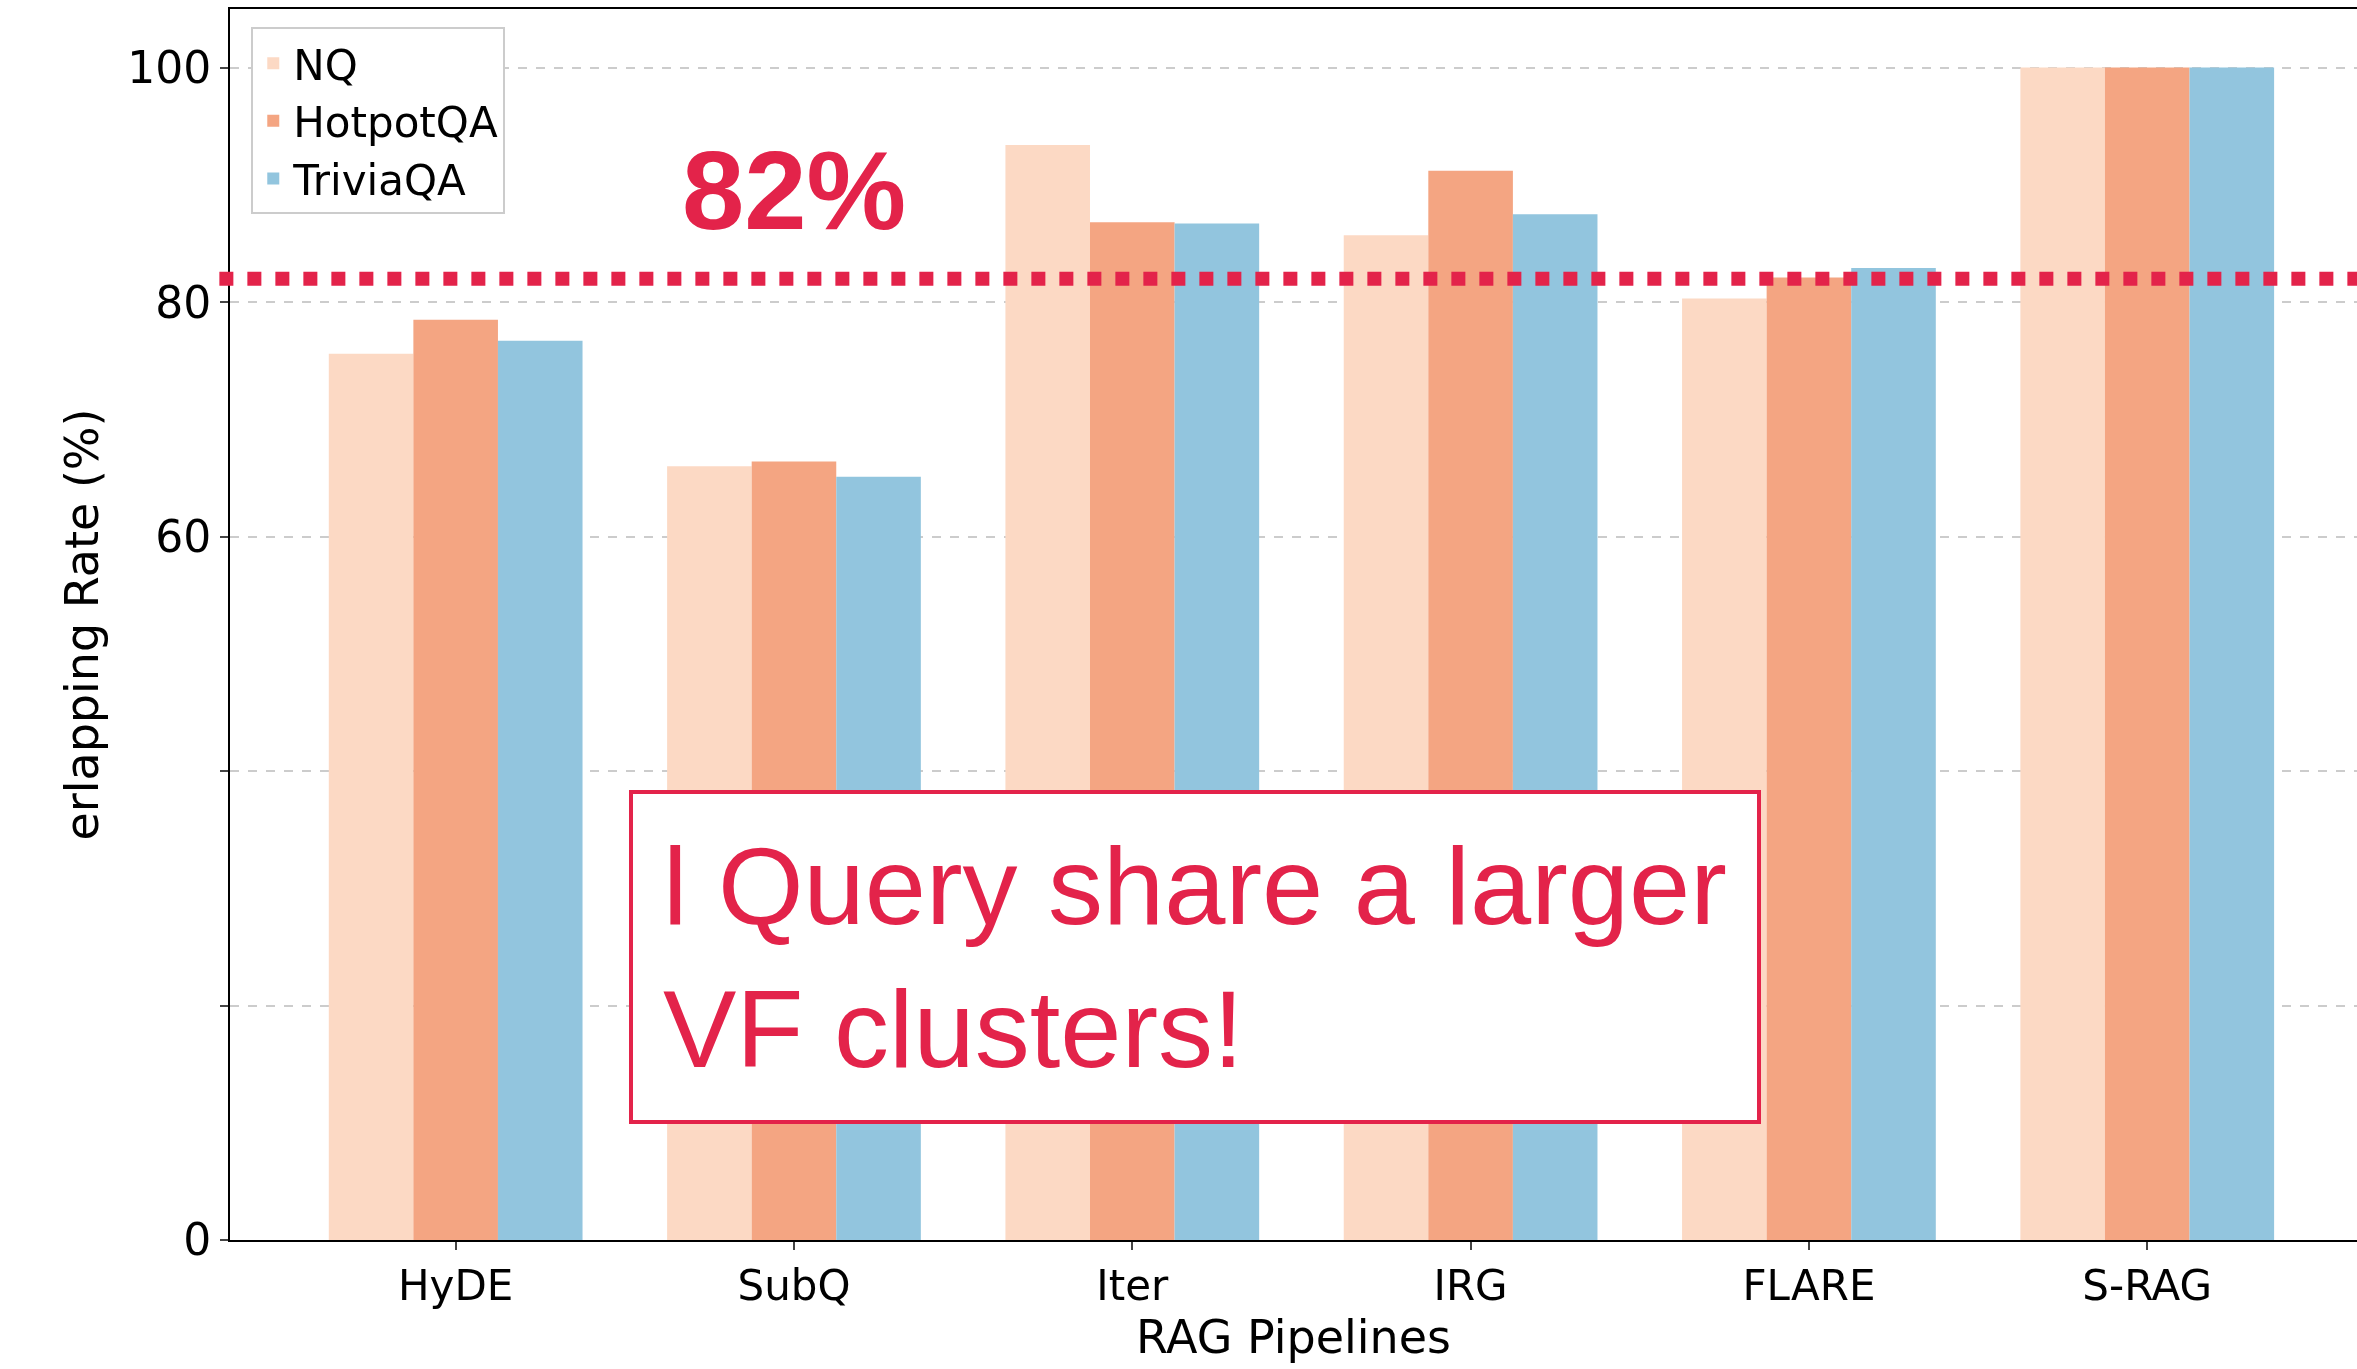 The image size is (2357, 1369). I want to click on x-axis-title: RAG Pipelines, so click(1293, 1337).